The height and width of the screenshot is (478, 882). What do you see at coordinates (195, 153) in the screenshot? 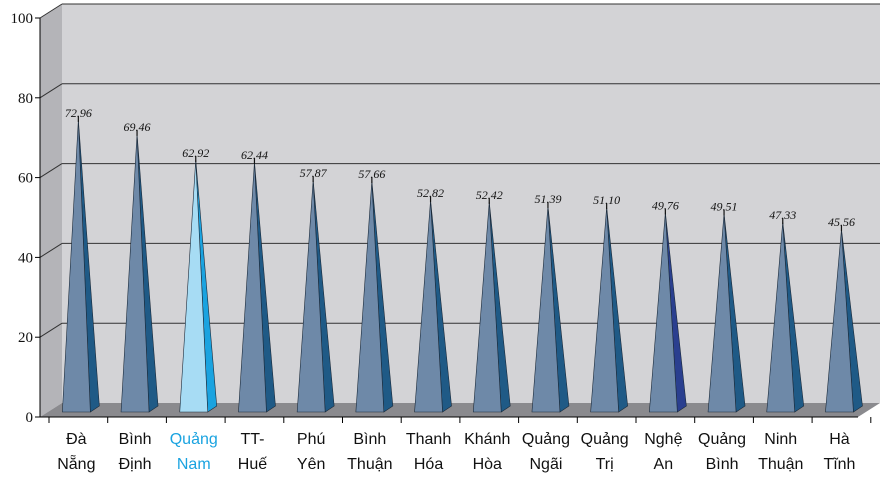
I see `data-label: 62.92` at bounding box center [195, 153].